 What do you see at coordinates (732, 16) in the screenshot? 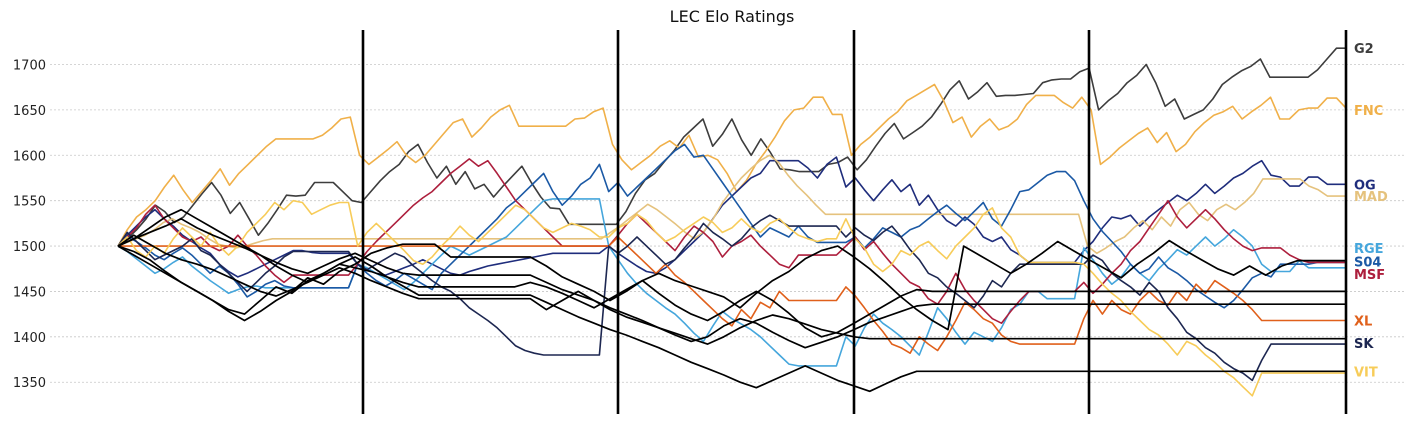
I see `chart-title: LEC Elo Ratings` at bounding box center [732, 16].